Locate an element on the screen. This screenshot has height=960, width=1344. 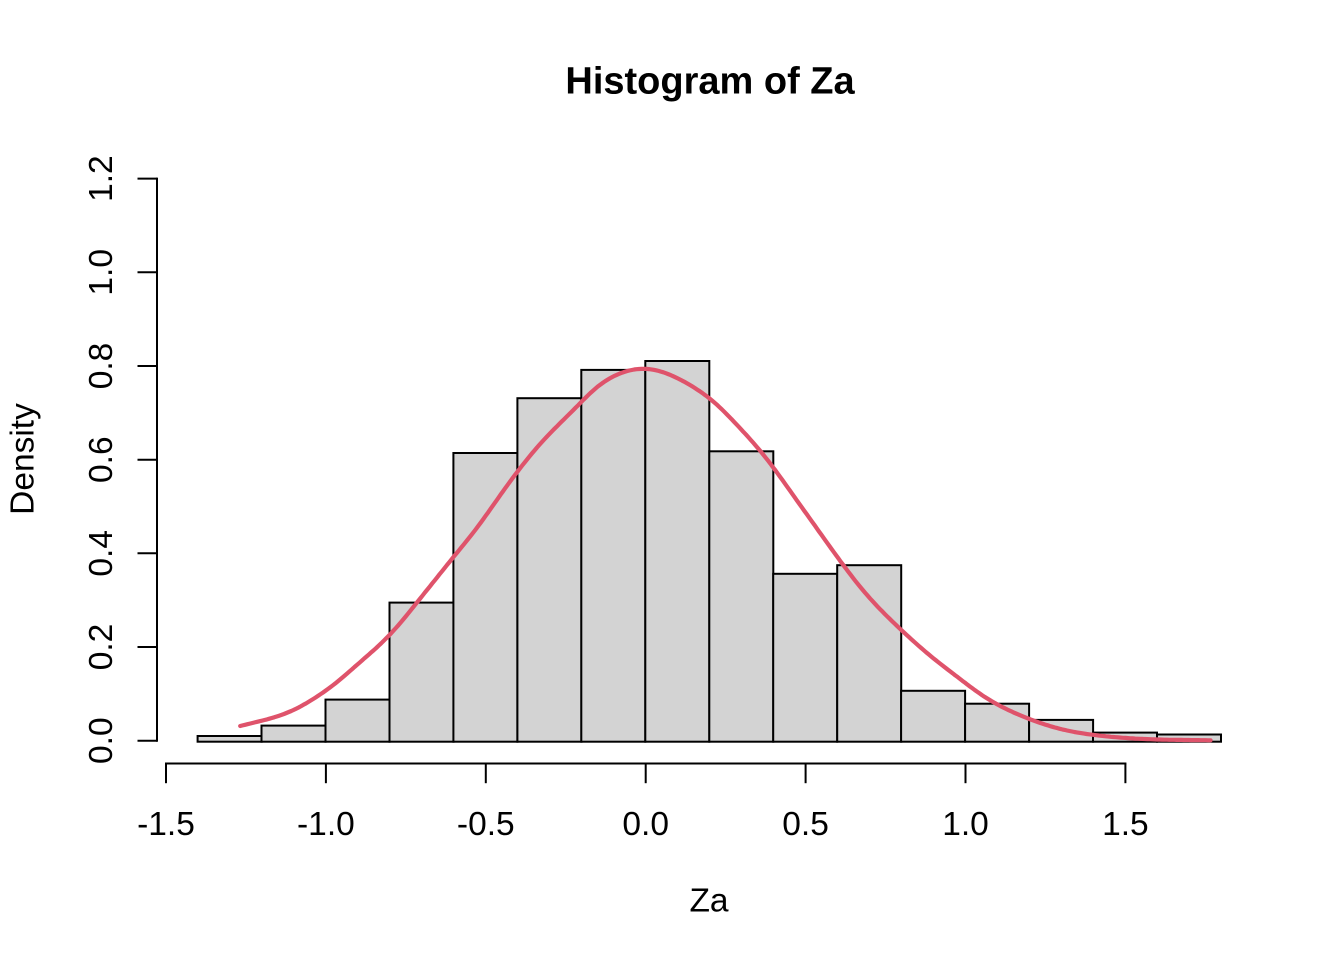
svg-text: Histogram of Za is located at coordinates (710, 81).